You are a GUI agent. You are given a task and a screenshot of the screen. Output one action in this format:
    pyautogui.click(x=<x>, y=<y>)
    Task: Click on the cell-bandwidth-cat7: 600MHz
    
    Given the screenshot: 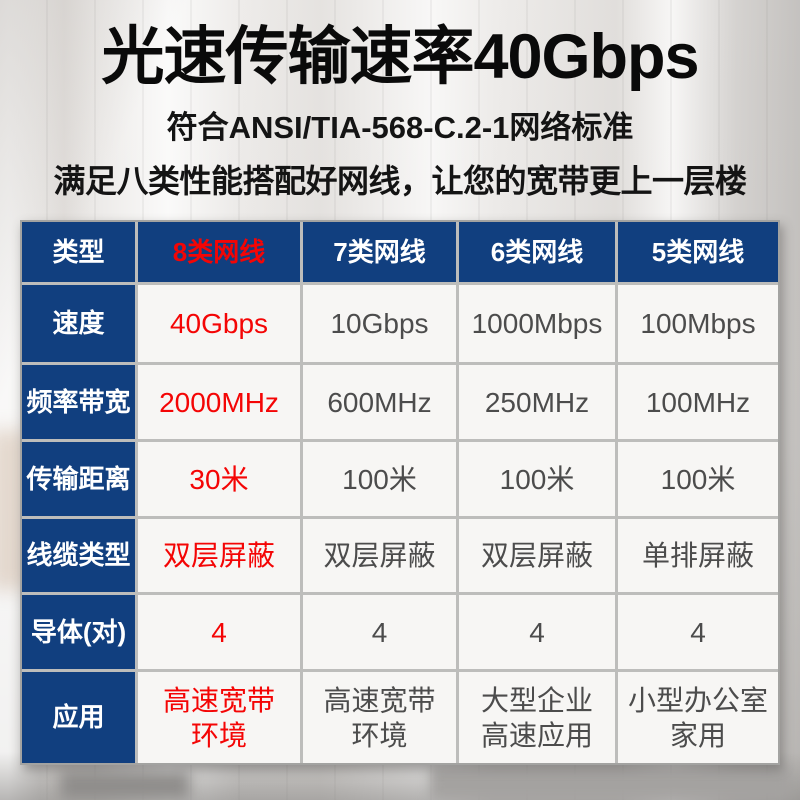 What is the action you would take?
    pyautogui.click(x=379, y=402)
    